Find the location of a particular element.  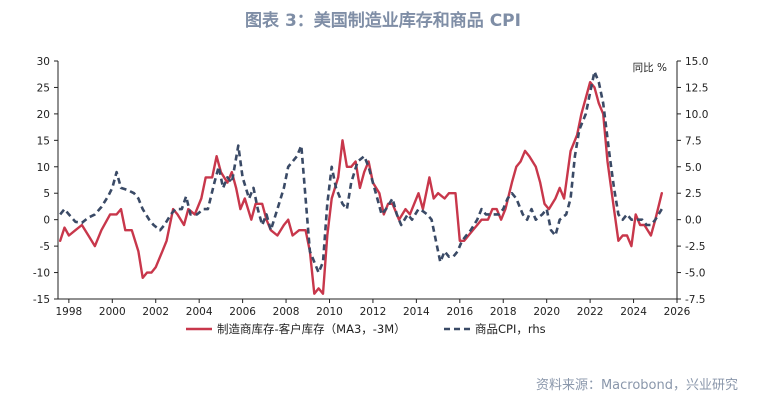

x-tick-label: 2026 is located at coordinates (677, 312).